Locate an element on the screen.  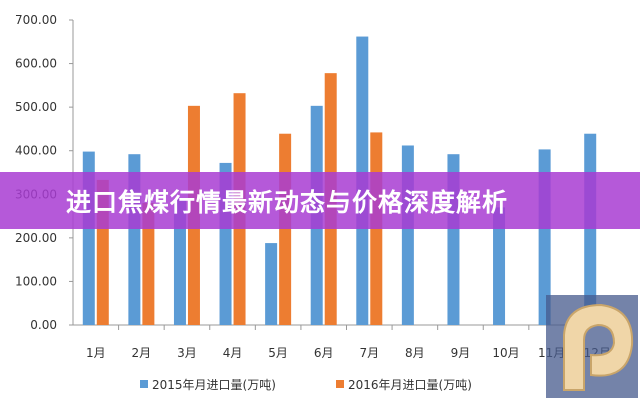
x-tick-label: 7月 is located at coordinates (369, 353).